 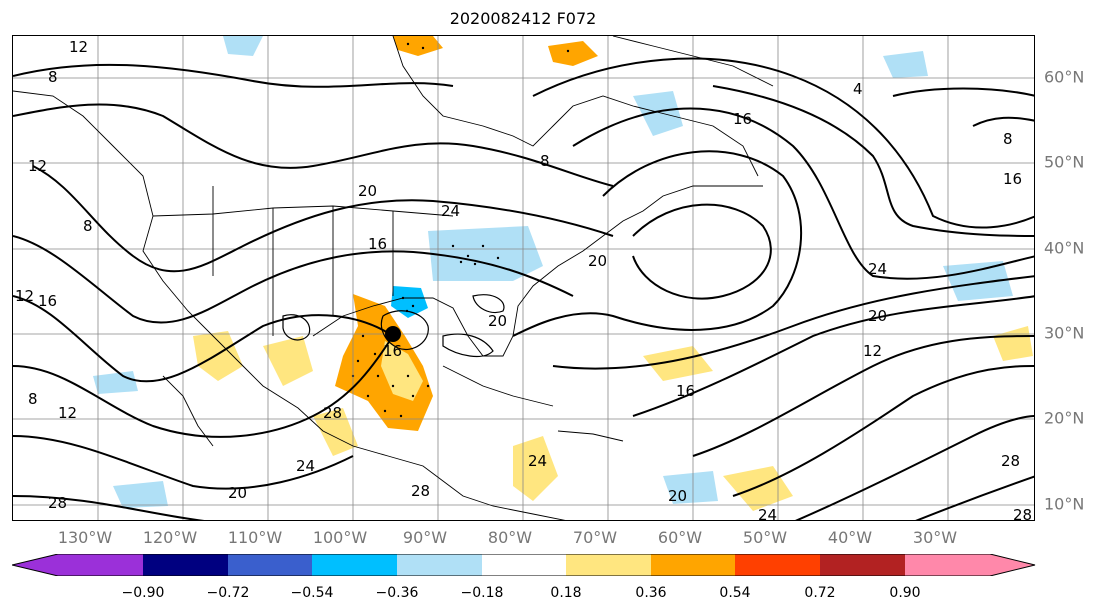 What do you see at coordinates (820, 593) in the screenshot?
I see `colorbar-label: 0.72` at bounding box center [820, 593].